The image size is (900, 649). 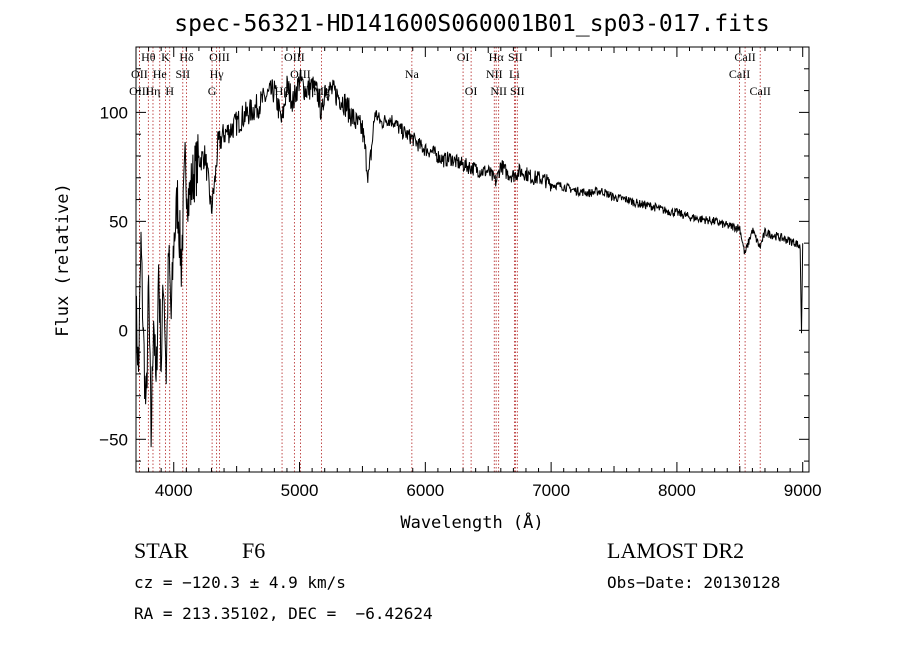 What do you see at coordinates (153, 91) in the screenshot?
I see `spectral-line-label: Hη` at bounding box center [153, 91].